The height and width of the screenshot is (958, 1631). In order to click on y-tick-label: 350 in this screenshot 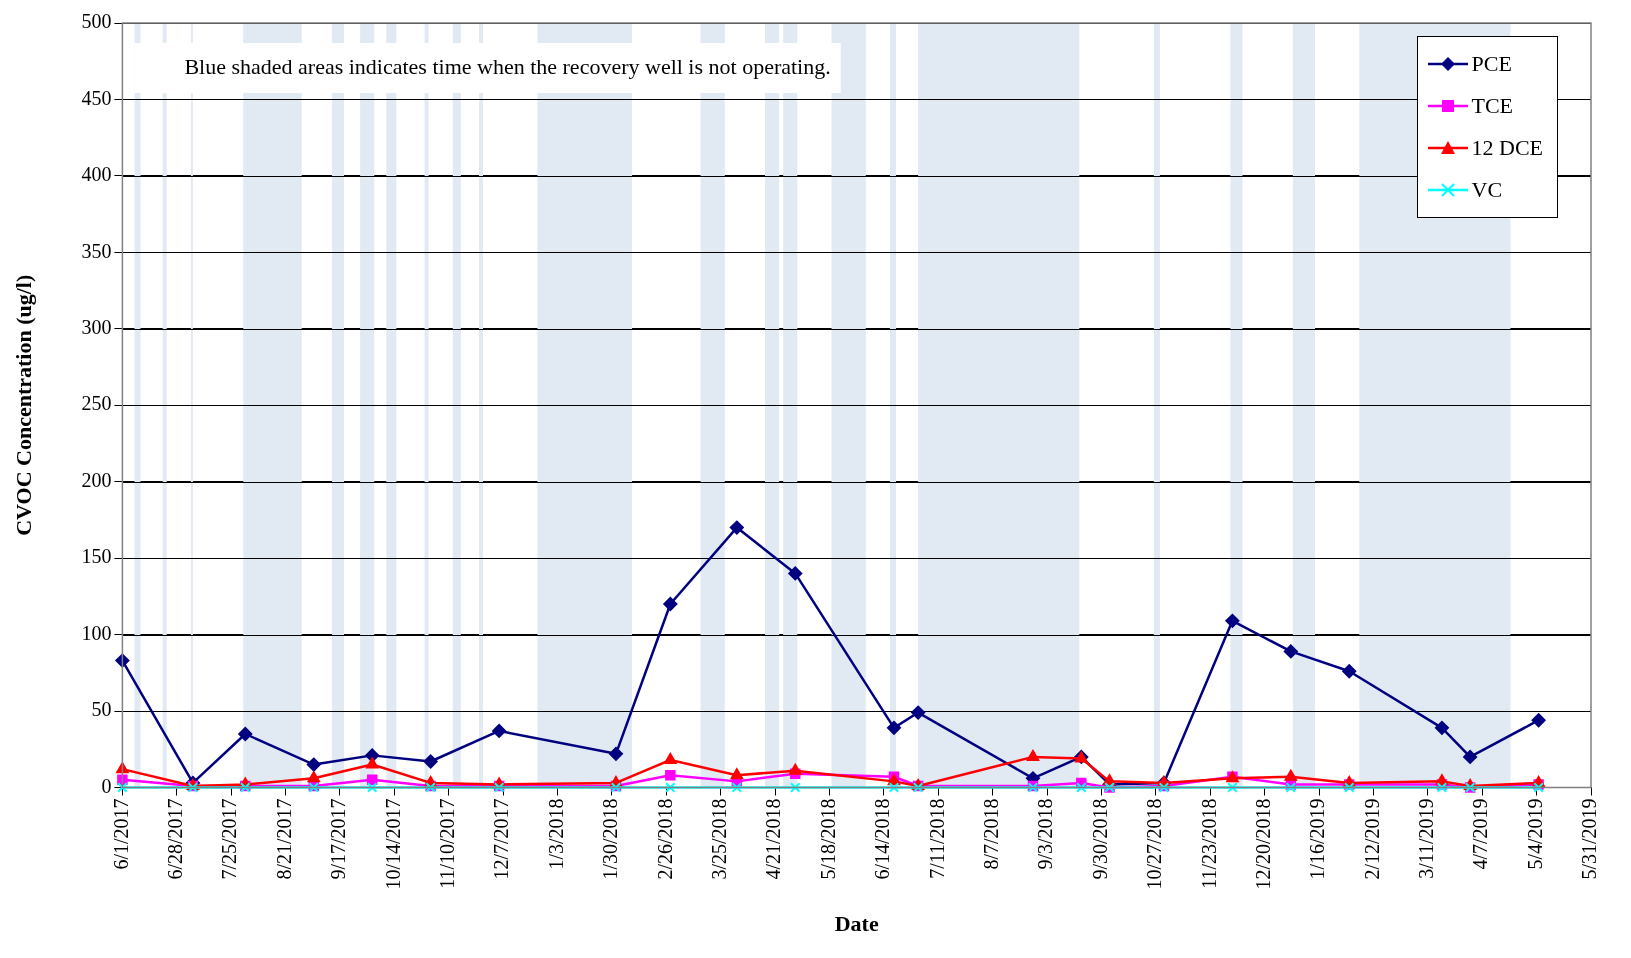, I will do `click(96, 250)`.